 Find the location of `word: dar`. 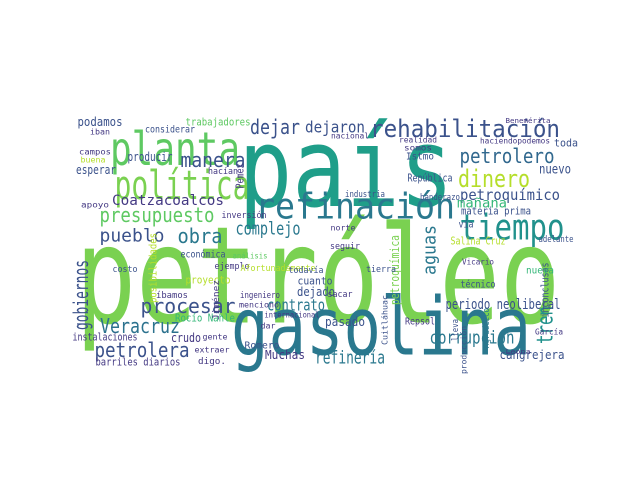

word: dar is located at coordinates (268, 326).